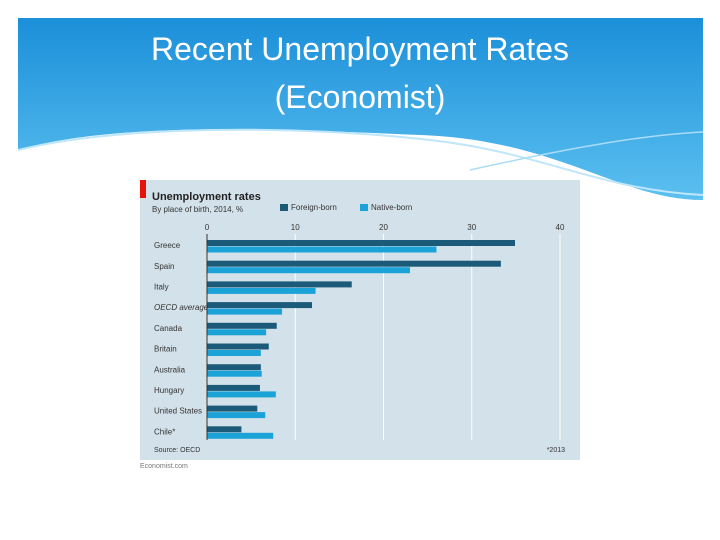  Describe the element at coordinates (167, 245) in the screenshot. I see `category-label: Greece` at that location.